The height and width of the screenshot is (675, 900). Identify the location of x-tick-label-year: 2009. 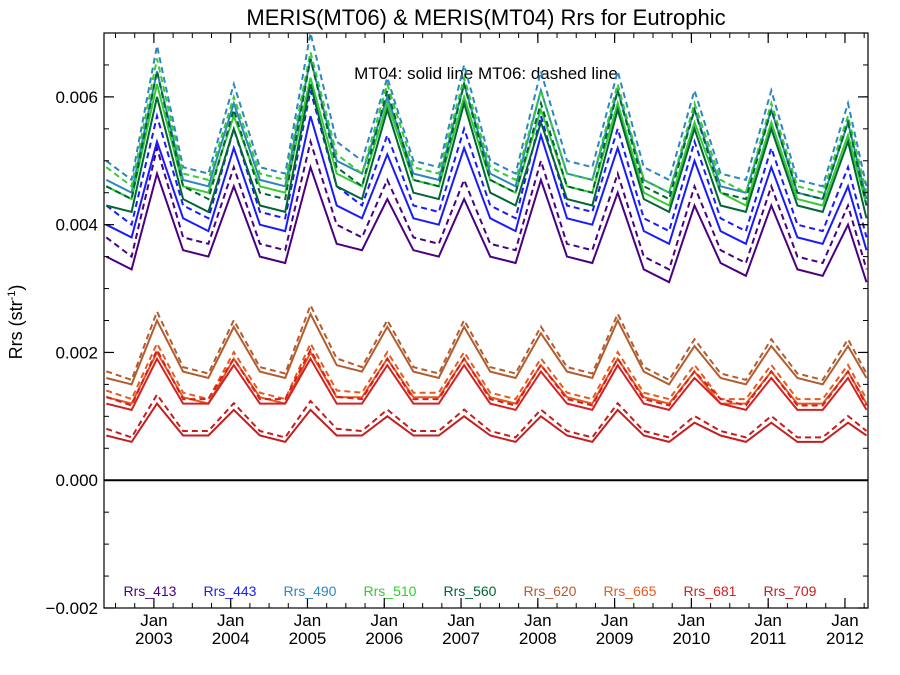
(615, 638).